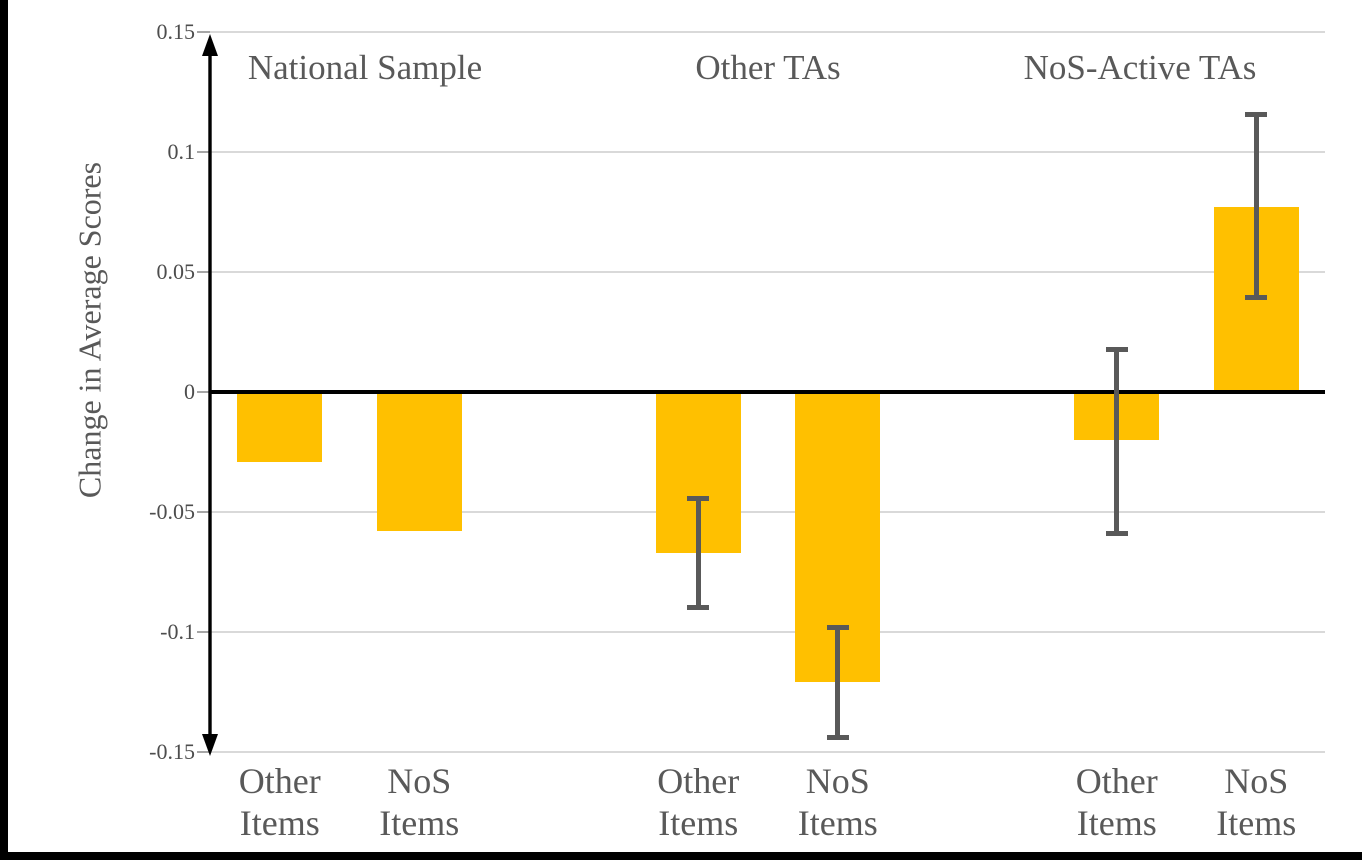 This screenshot has height=860, width=1362. What do you see at coordinates (89, 330) in the screenshot?
I see `y-axis-title: Change in Average Scores` at bounding box center [89, 330].